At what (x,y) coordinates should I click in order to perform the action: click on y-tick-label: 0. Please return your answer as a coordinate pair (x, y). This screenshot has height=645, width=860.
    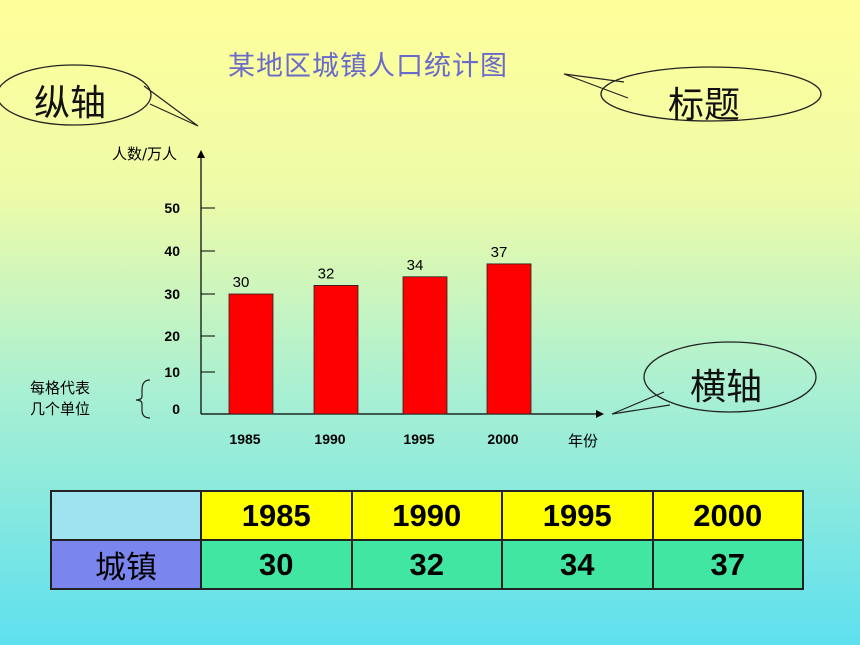
    Looking at the image, I should click on (176, 409).